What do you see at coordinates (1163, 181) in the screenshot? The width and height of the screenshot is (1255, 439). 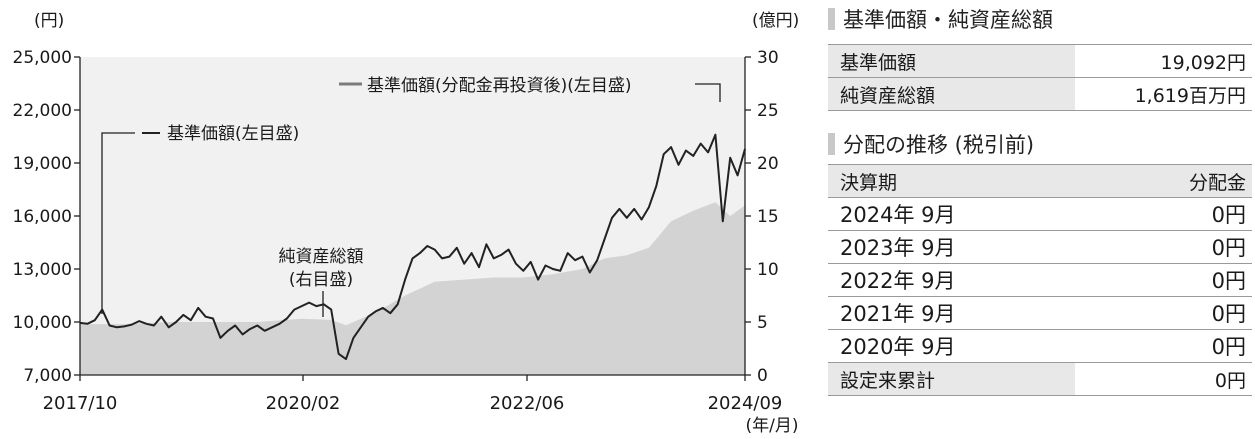 I see `header-amount: 分配金` at bounding box center [1163, 181].